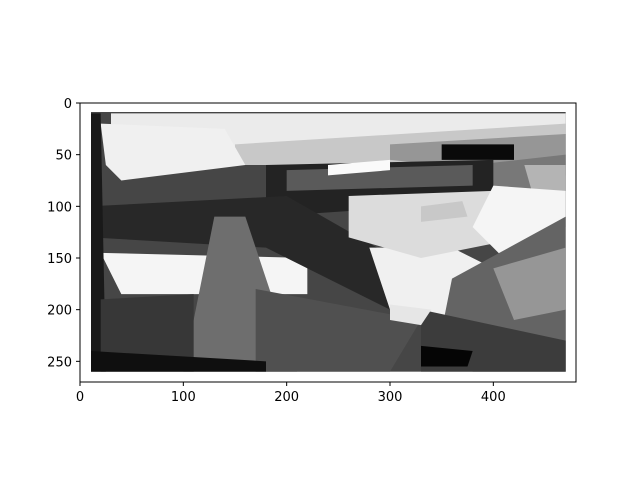 The width and height of the screenshot is (640, 480). What do you see at coordinates (68, 104) in the screenshot?
I see `y-tick-label: 0` at bounding box center [68, 104].